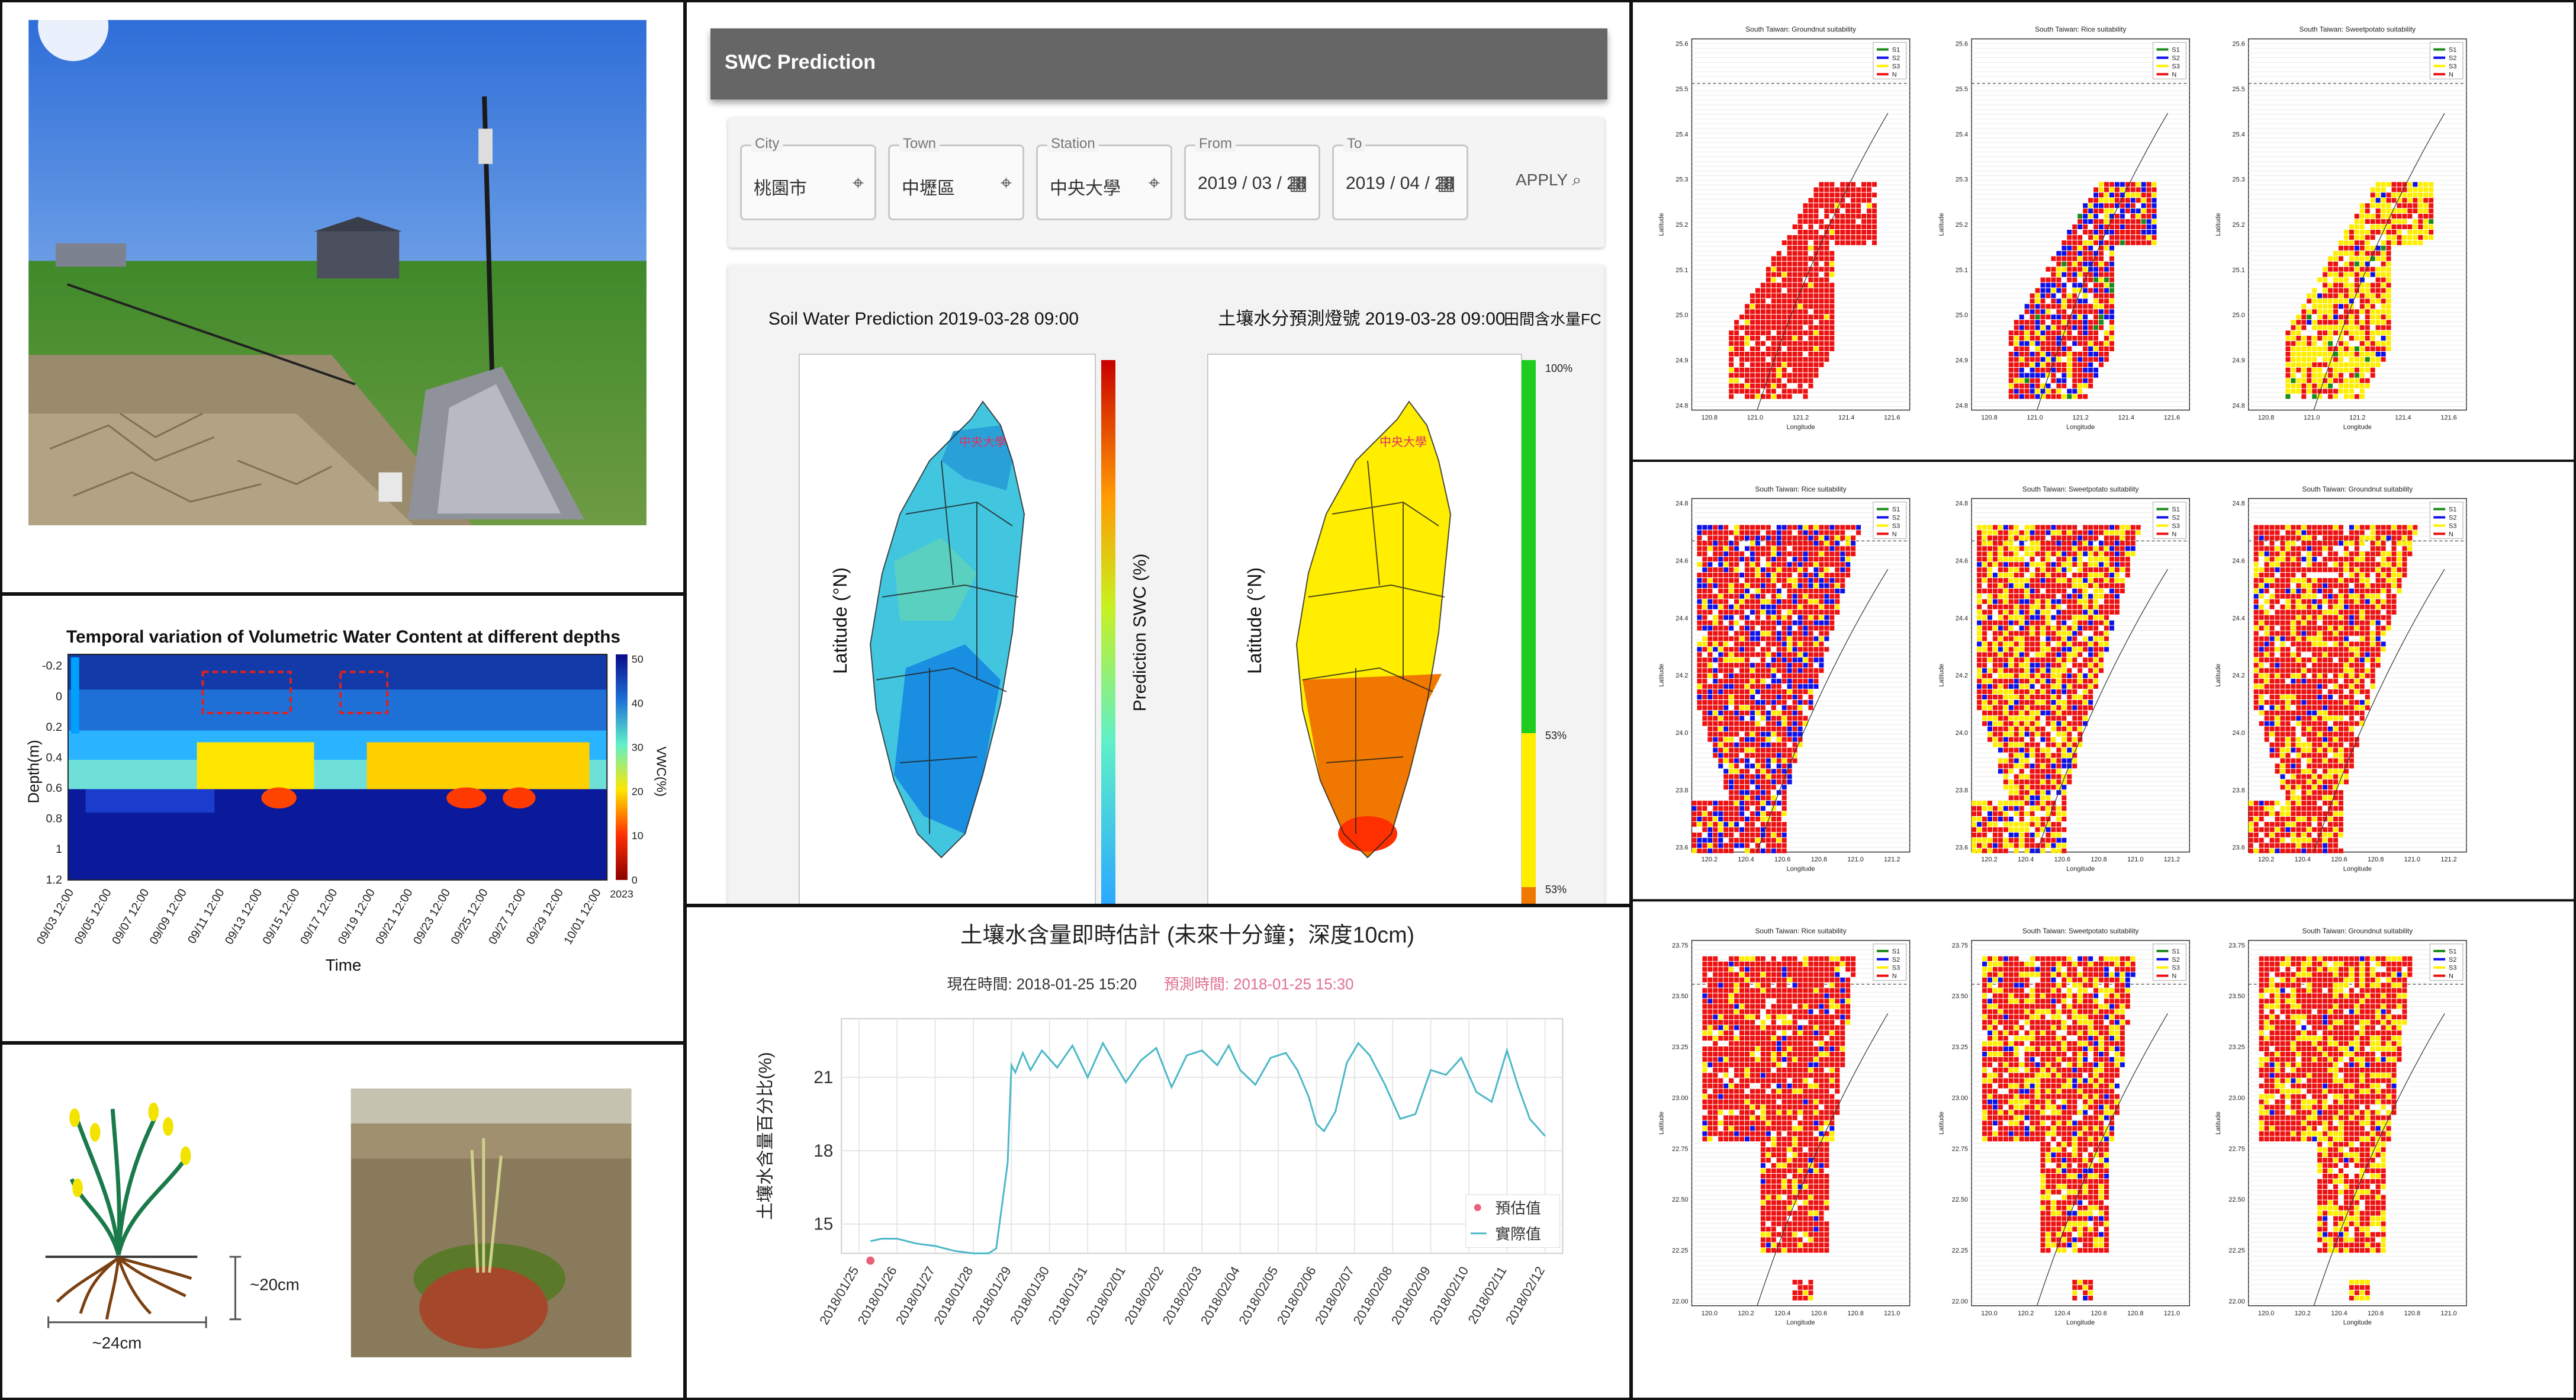 The height and width of the screenshot is (1400, 2576). What do you see at coordinates (319, 917) in the screenshot?
I see `vwc-xtick: 09/17 12:00` at bounding box center [319, 917].